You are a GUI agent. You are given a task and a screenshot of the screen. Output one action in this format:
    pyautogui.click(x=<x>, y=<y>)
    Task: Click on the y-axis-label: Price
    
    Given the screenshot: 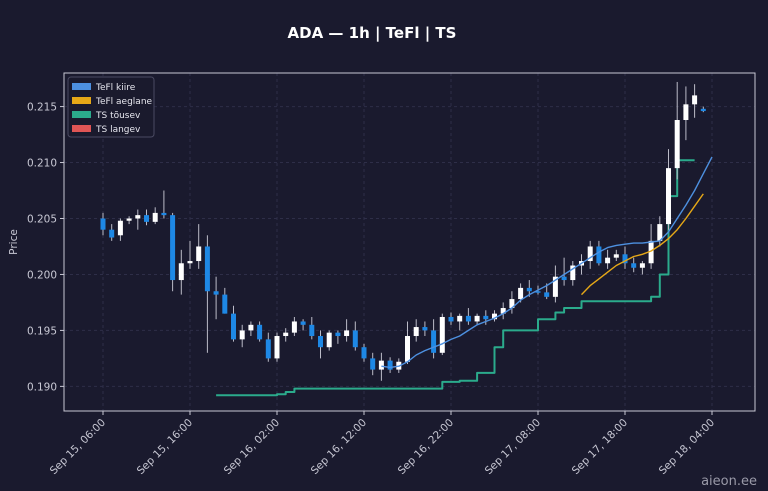 What is the action you would take?
    pyautogui.click(x=14, y=242)
    